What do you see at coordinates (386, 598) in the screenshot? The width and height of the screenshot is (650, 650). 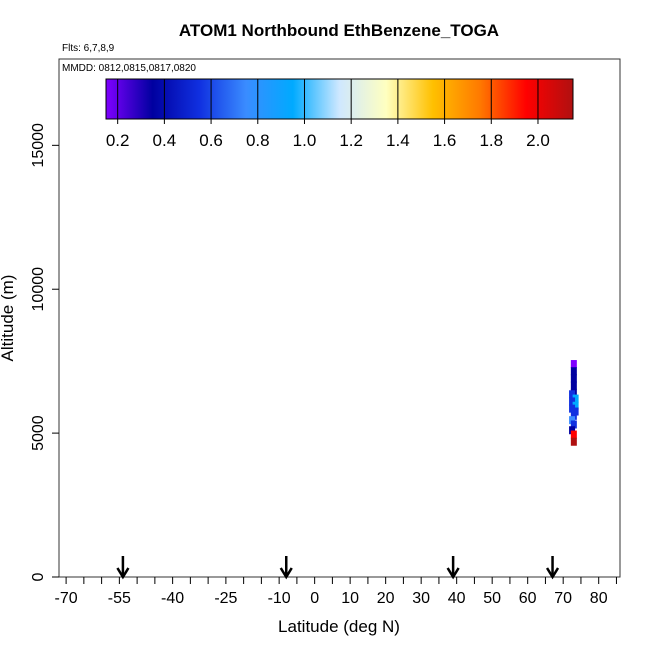 I see `x-tick-label: 20` at bounding box center [386, 598].